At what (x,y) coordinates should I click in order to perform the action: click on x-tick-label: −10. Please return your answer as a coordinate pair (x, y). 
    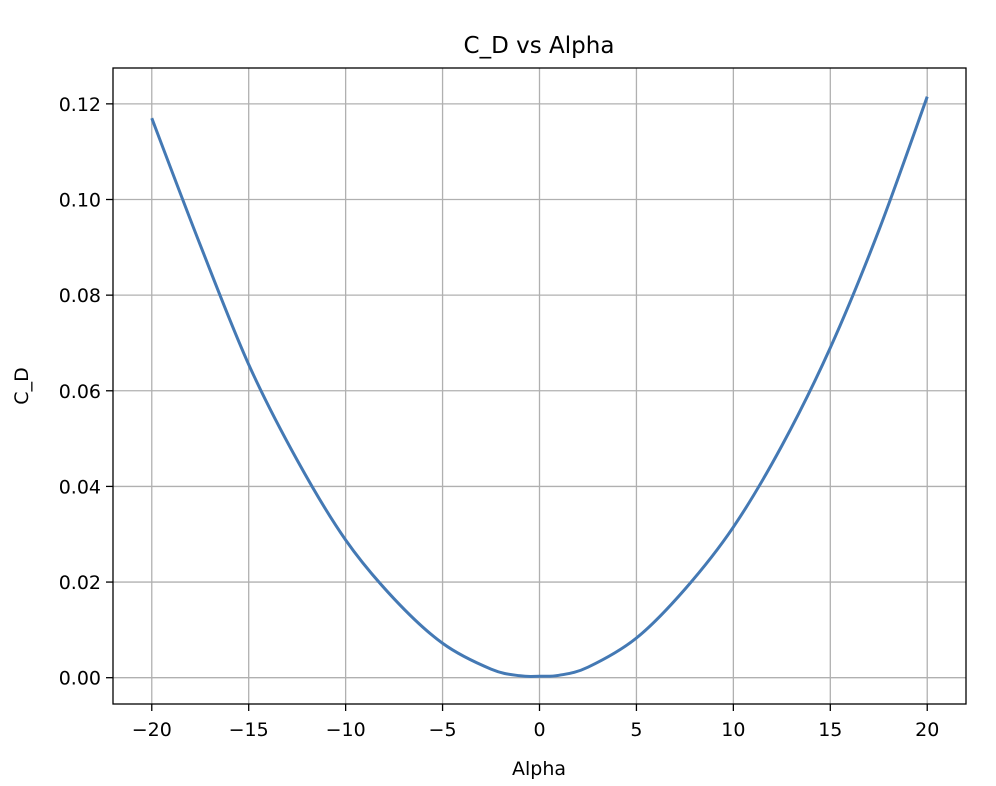
    Looking at the image, I should click on (346, 730).